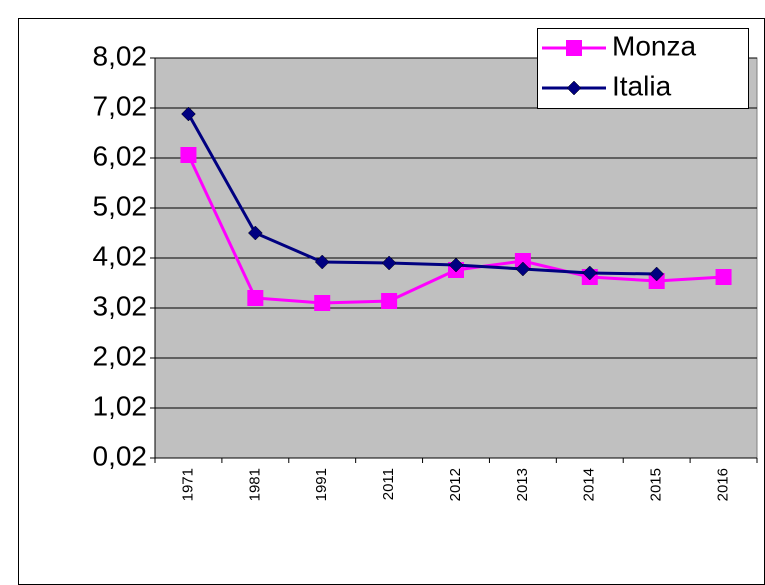 This screenshot has width=765, height=585. Describe the element at coordinates (254, 484) in the screenshot. I see `x-tick-label: 1981` at that location.